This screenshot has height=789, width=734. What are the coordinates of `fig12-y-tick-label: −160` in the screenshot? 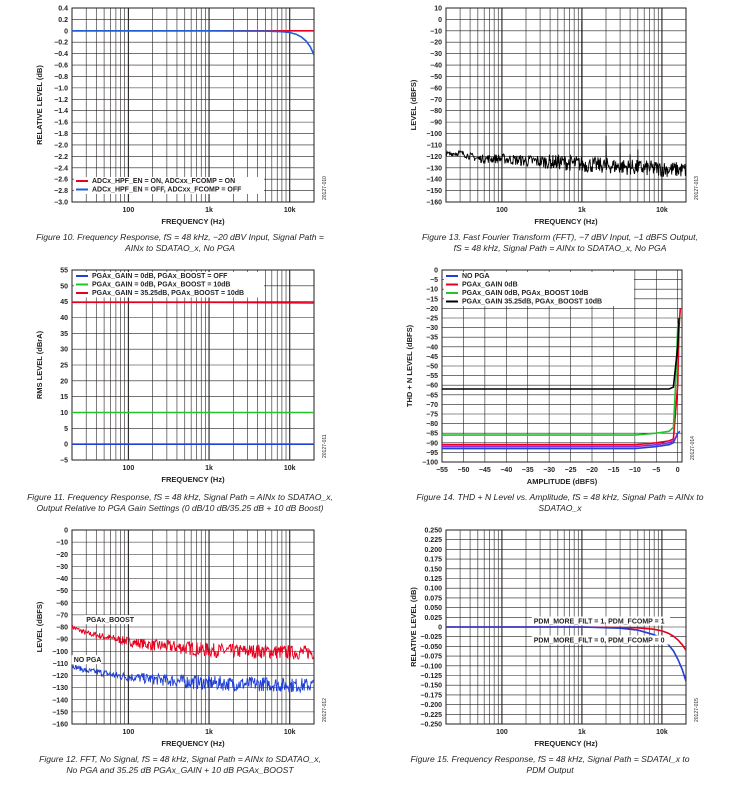 It's located at (60, 725).